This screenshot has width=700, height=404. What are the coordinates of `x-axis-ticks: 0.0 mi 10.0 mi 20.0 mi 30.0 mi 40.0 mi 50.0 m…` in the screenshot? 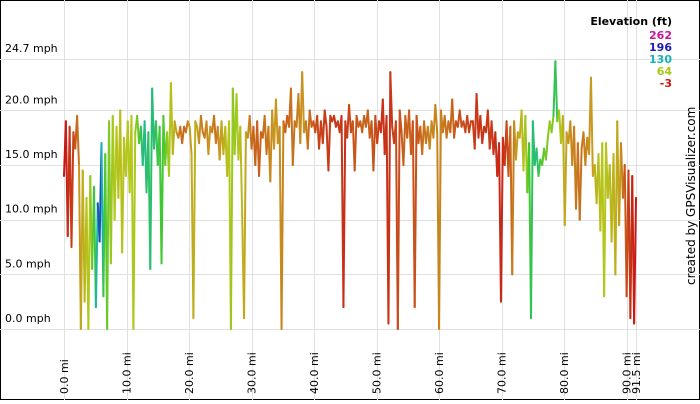 It's located at (350, 373).